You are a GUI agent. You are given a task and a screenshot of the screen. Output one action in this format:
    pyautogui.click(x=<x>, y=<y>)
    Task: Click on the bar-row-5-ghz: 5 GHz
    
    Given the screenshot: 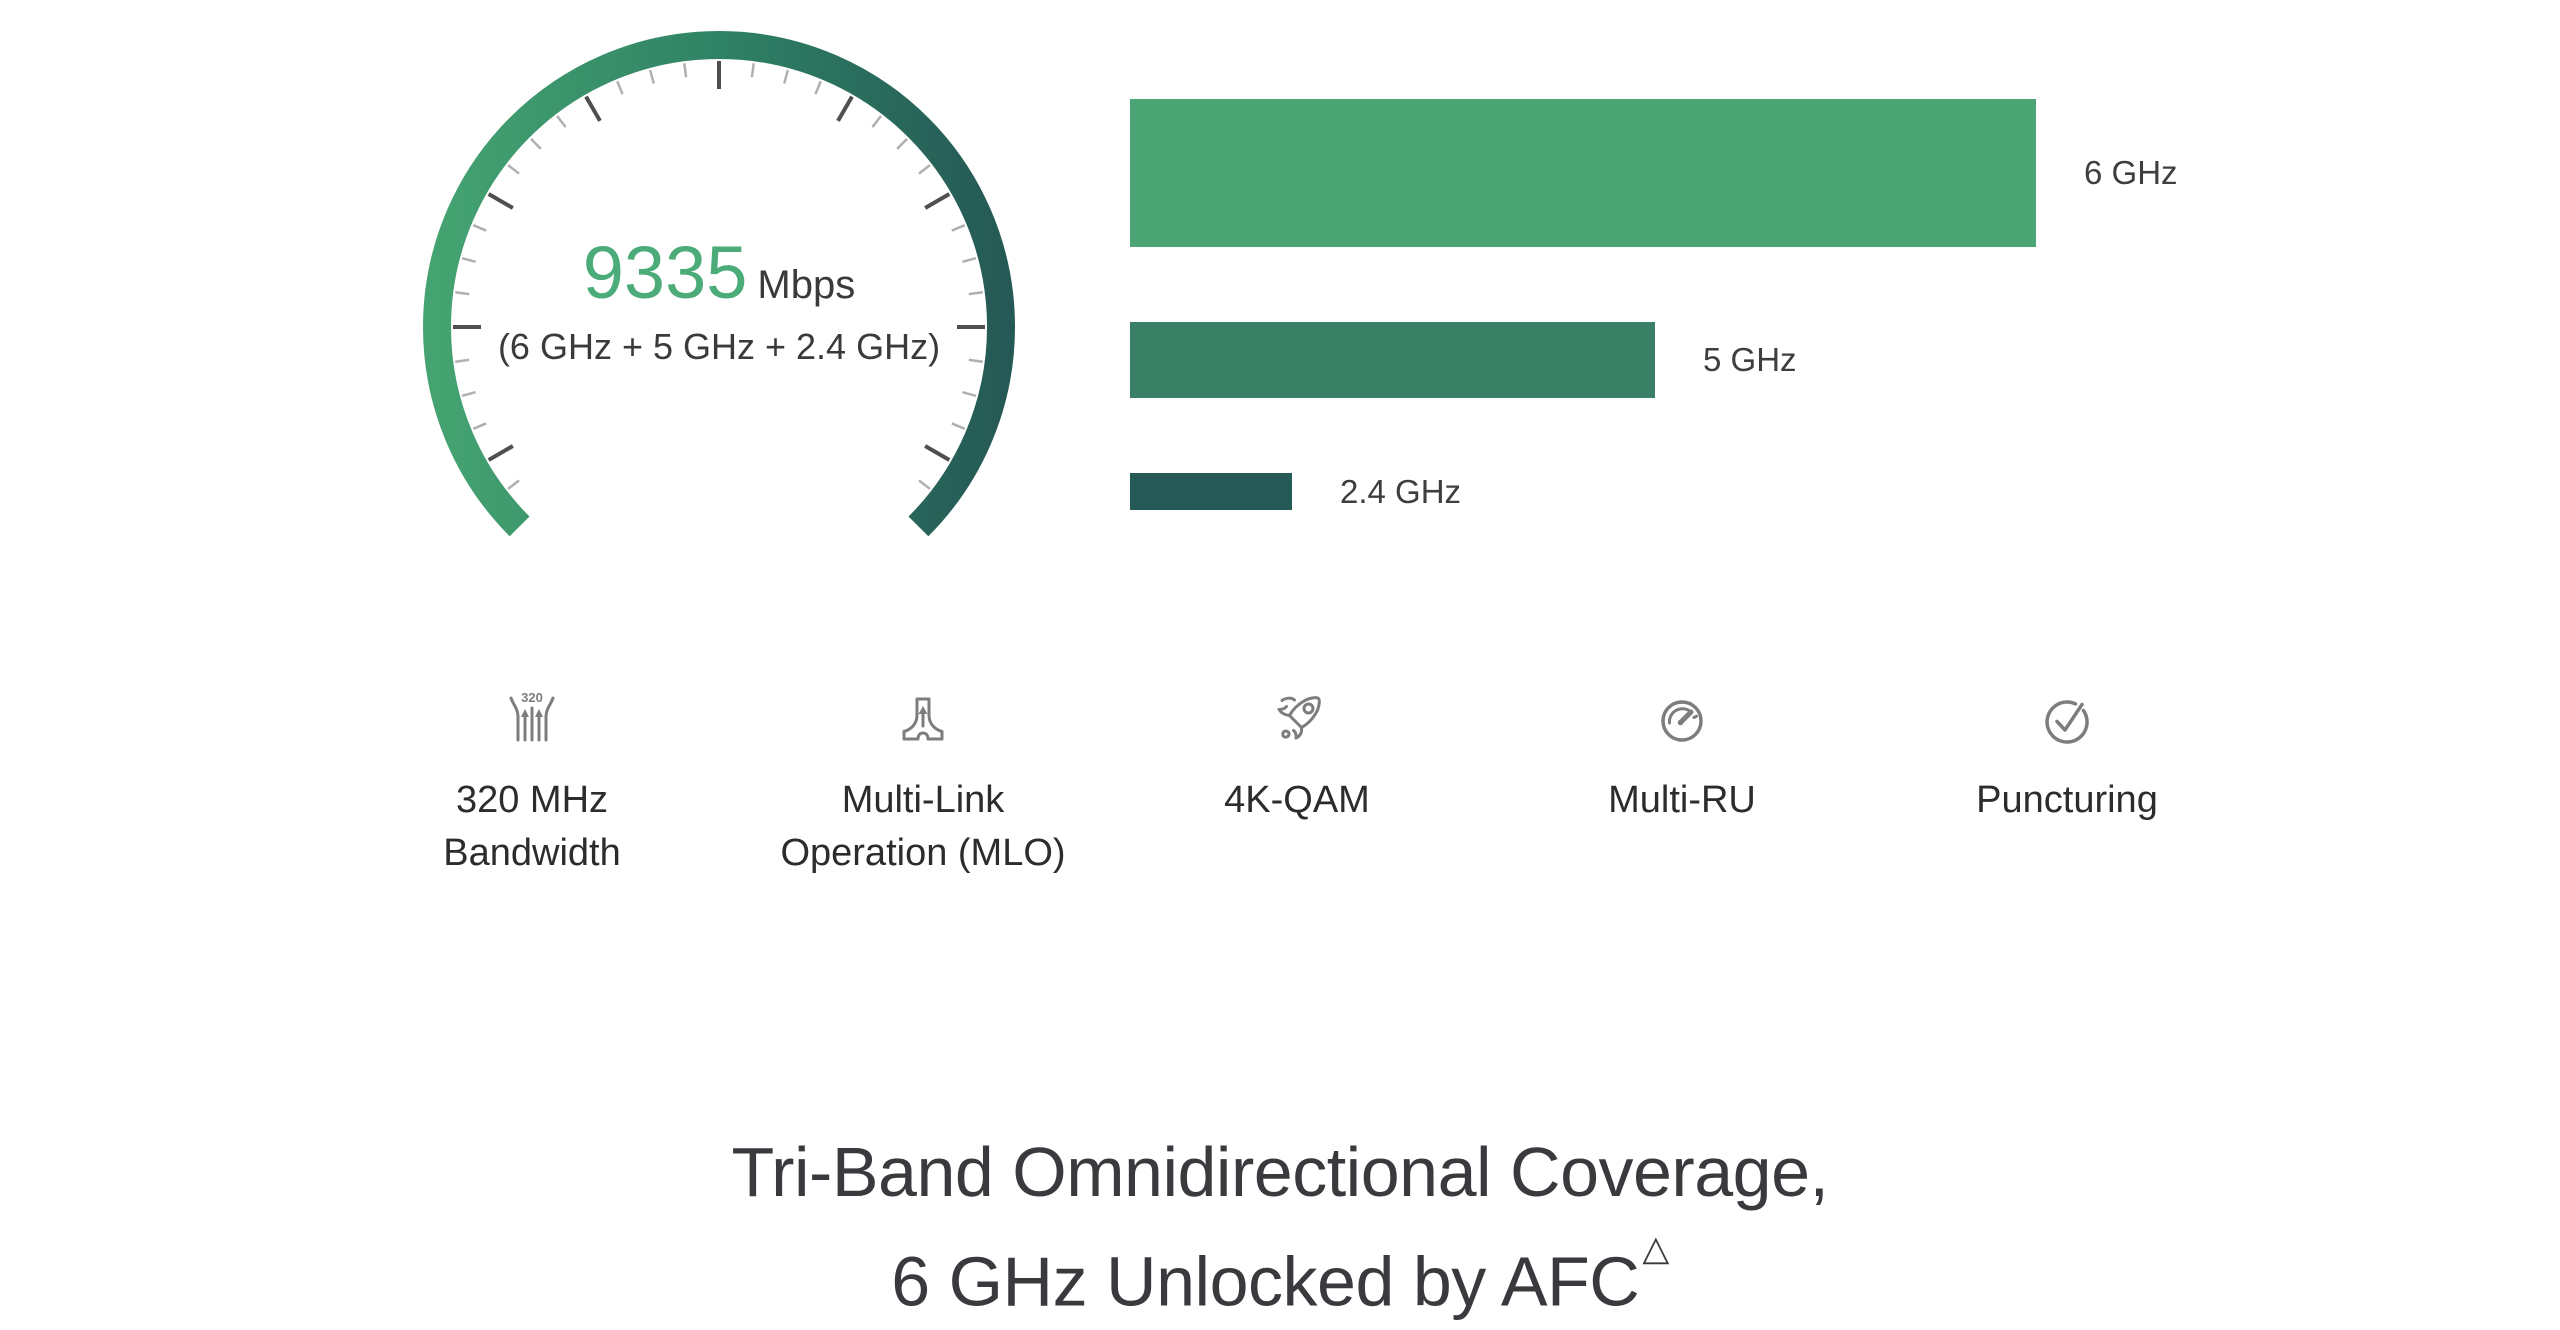 What is the action you would take?
    pyautogui.click(x=1463, y=360)
    